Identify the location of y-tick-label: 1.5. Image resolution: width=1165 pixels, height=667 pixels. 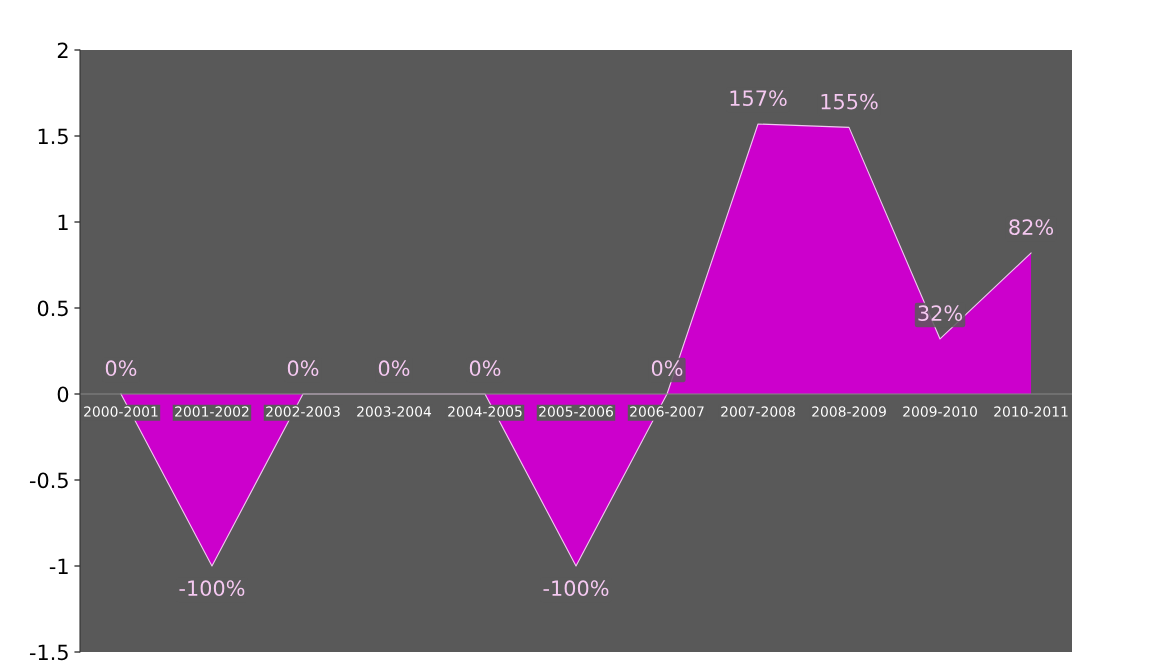
(53, 136).